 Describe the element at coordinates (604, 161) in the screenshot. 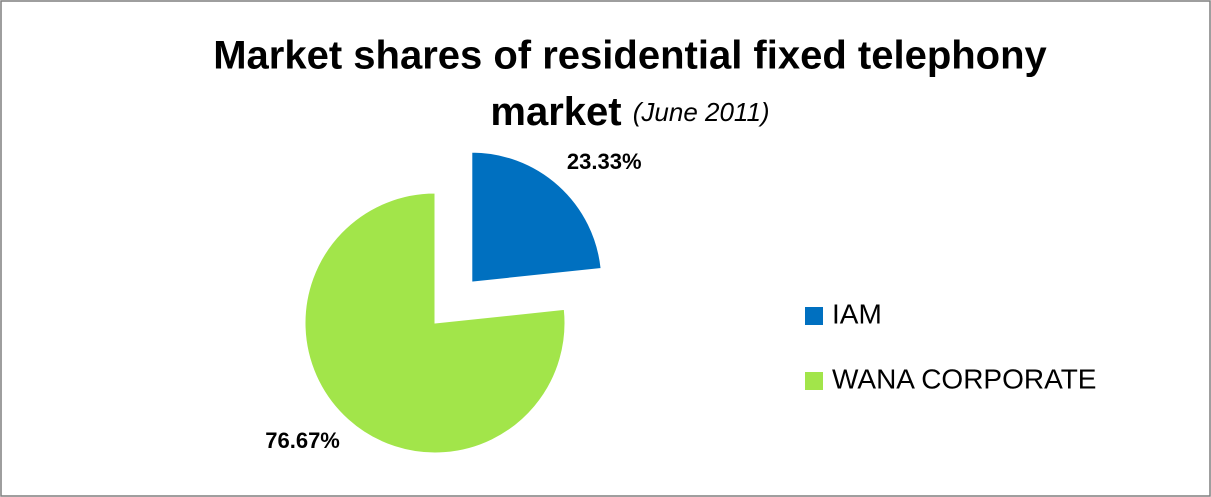

I see `value-label: 23.33%` at that location.